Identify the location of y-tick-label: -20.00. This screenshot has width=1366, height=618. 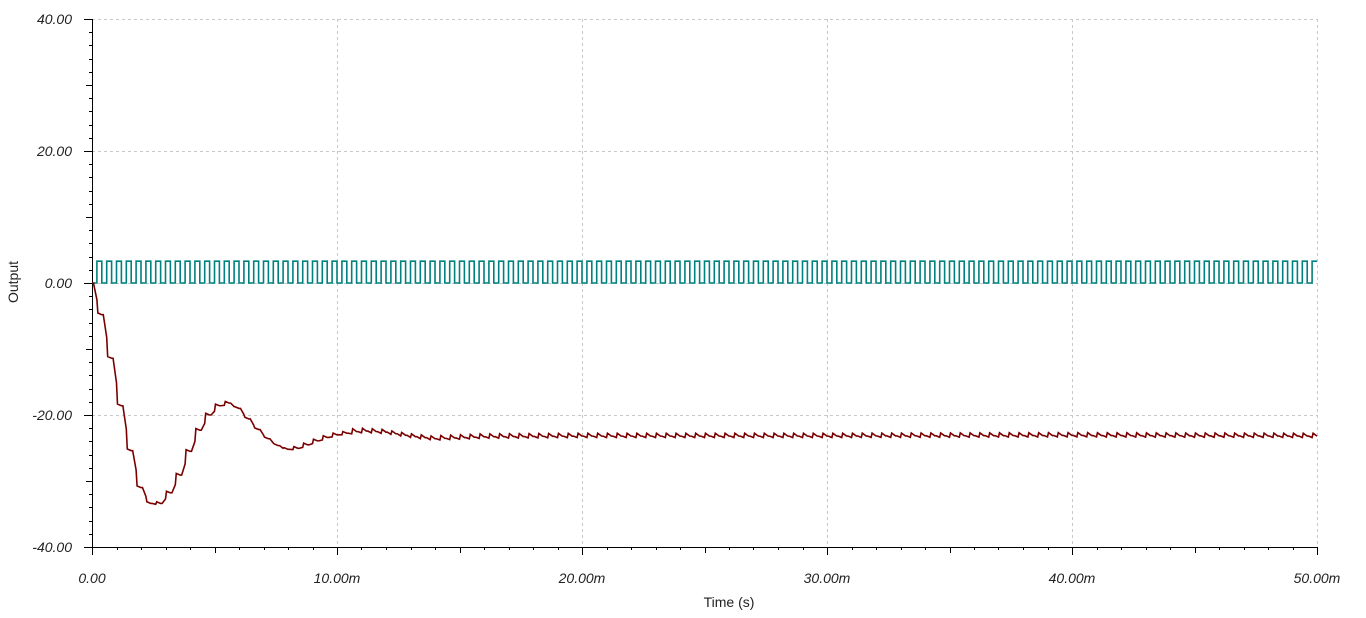
(52, 415).